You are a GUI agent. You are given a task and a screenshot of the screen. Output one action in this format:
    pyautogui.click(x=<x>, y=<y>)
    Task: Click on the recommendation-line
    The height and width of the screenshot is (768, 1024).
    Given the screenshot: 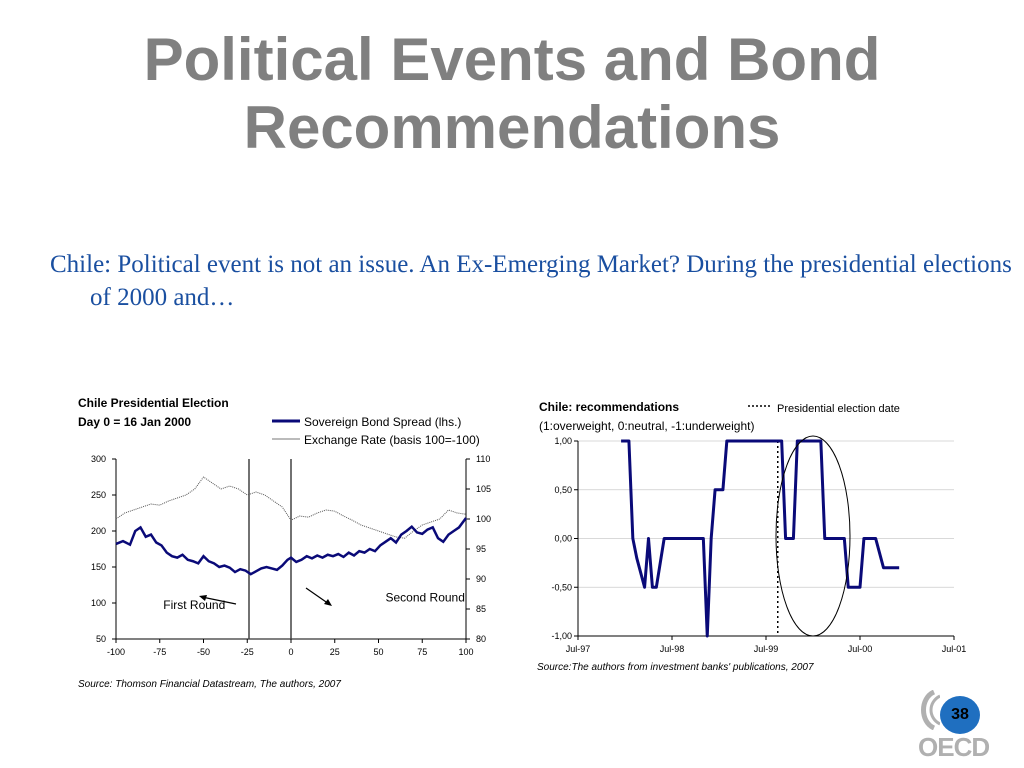 What is the action you would take?
    pyautogui.click(x=760, y=538)
    